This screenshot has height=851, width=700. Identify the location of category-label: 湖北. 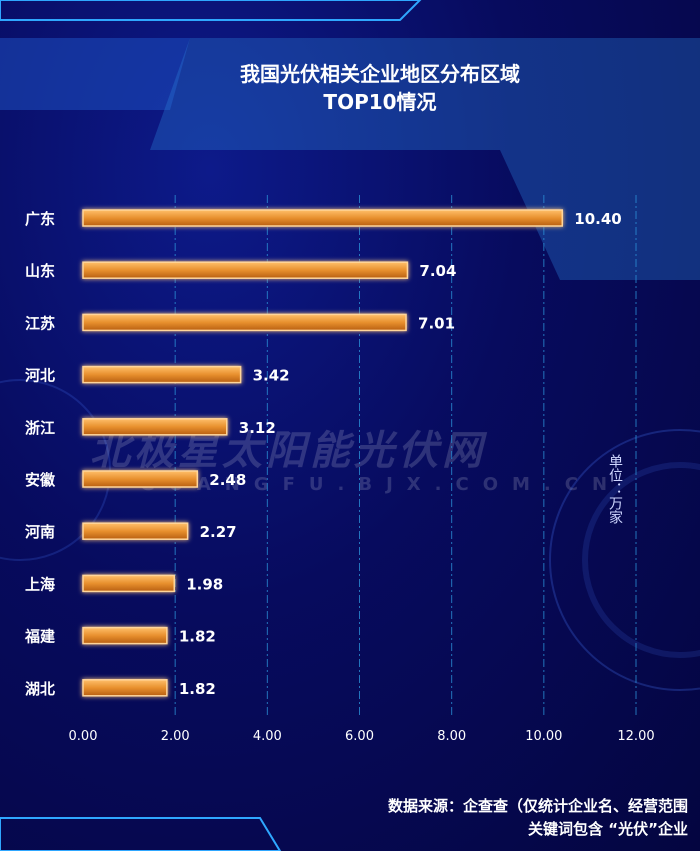
(40, 689).